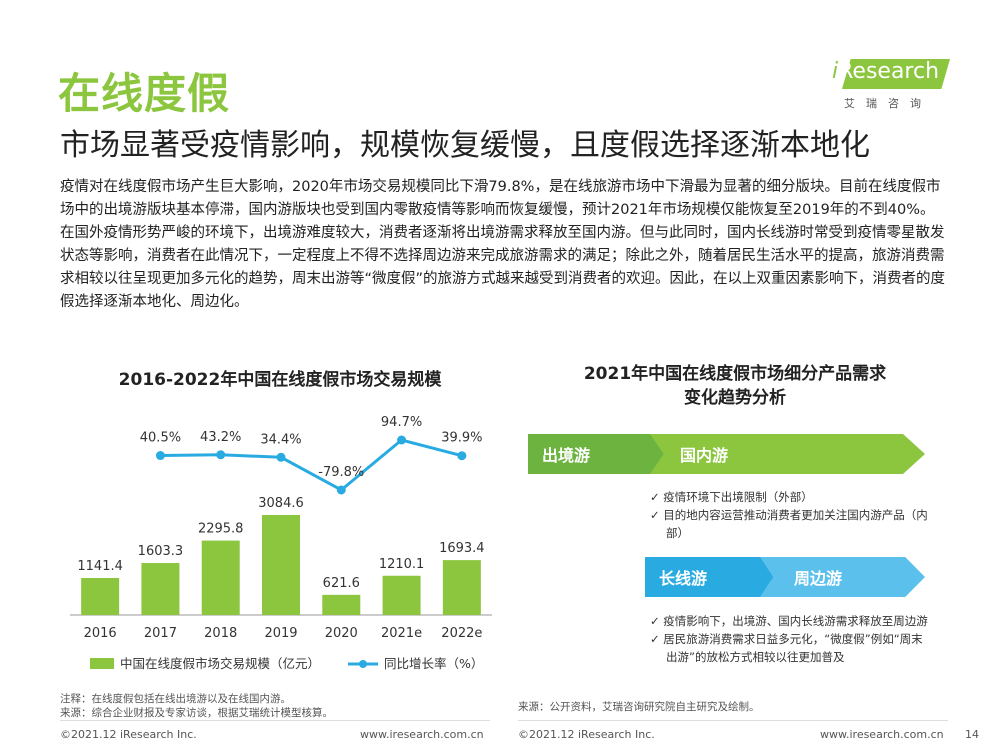  Describe the element at coordinates (160, 438) in the screenshot. I see `growth-label: 40.5%` at that location.